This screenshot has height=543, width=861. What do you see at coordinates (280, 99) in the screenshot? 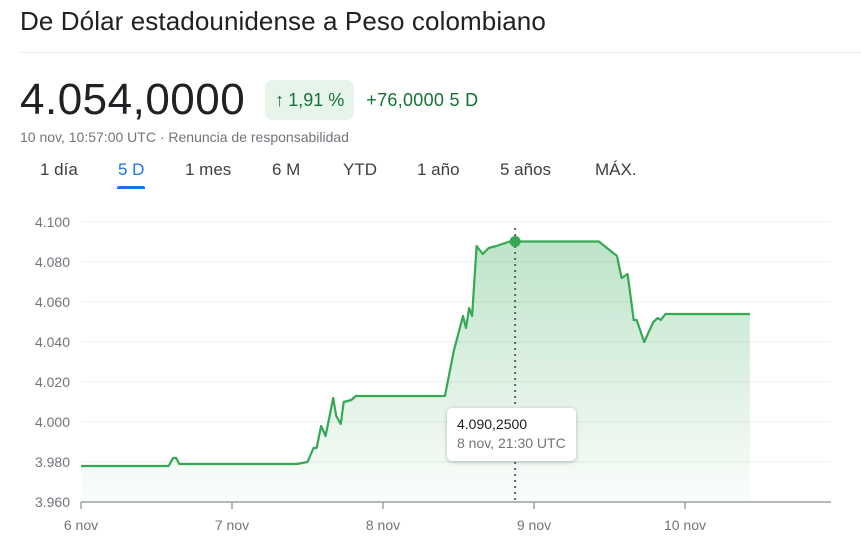
I see `arrow-up-icon: ↑` at bounding box center [280, 99].